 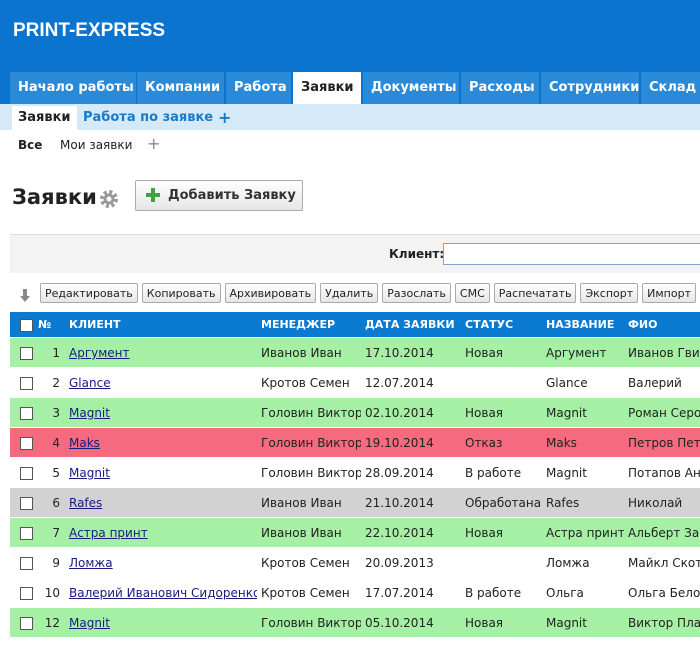 I want to click on client-link: Rafes, so click(x=86, y=503).